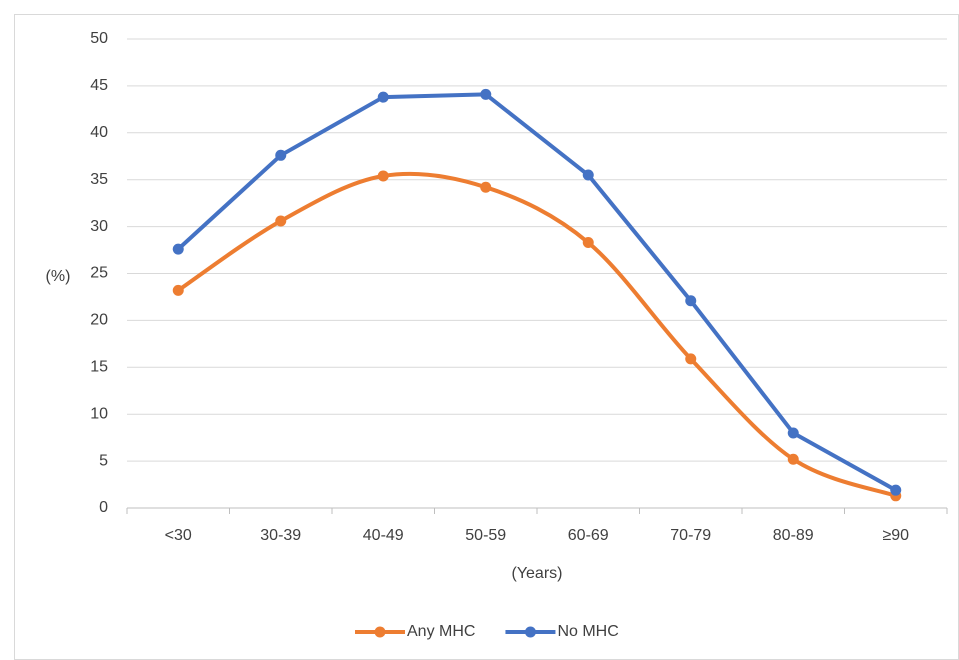 The width and height of the screenshot is (959, 660). What do you see at coordinates (485, 535) in the screenshot?
I see `x-tick-label: 50-59` at bounding box center [485, 535].